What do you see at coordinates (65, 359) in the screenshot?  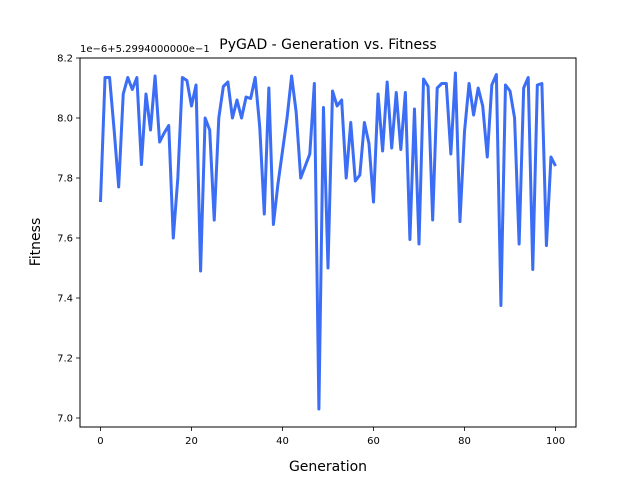 I see `y-tick-label: 7.2` at bounding box center [65, 359].